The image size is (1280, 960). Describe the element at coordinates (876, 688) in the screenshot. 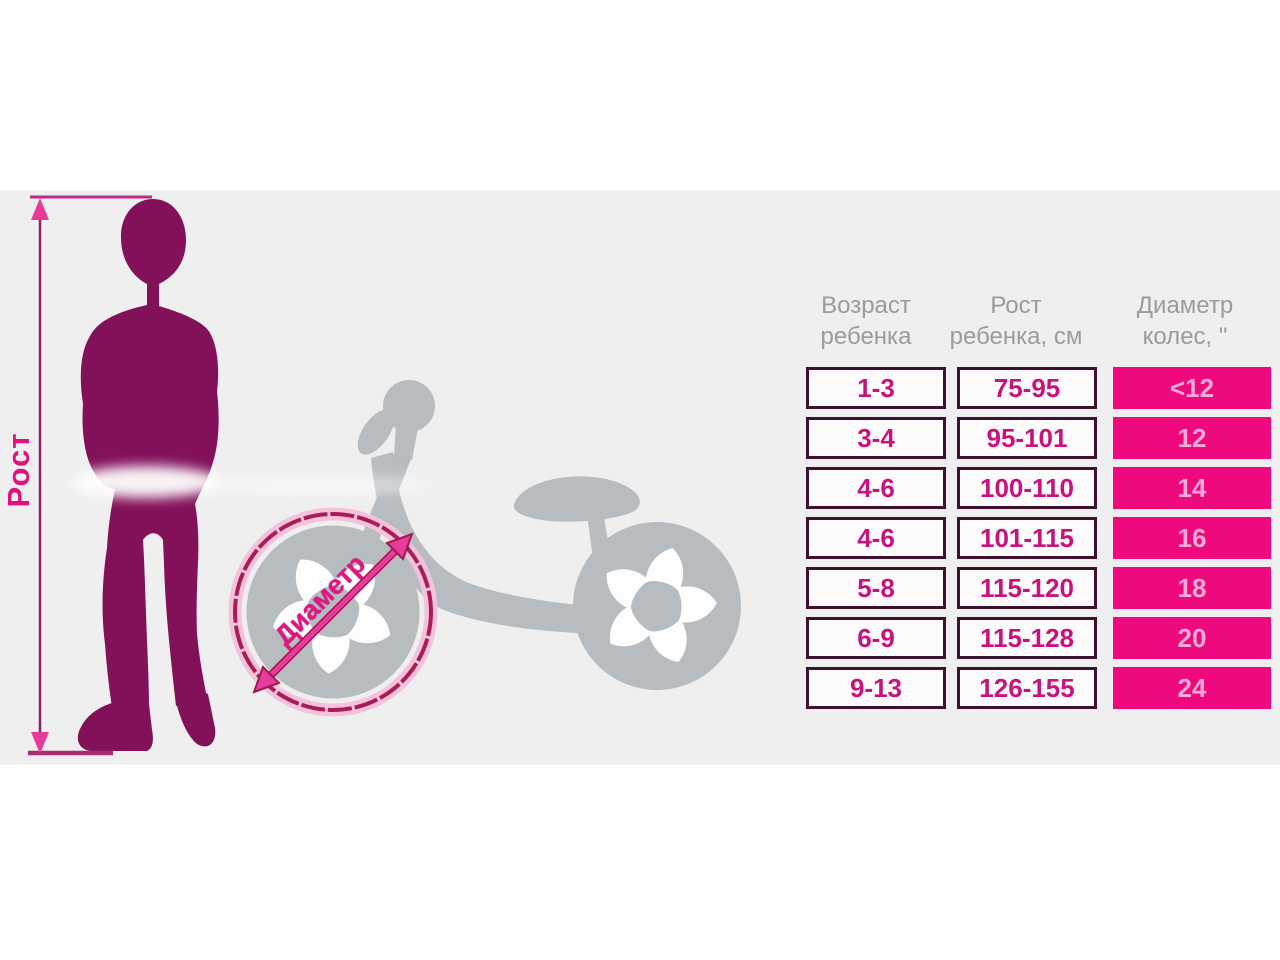

I see `age-cell: 9-13` at that location.